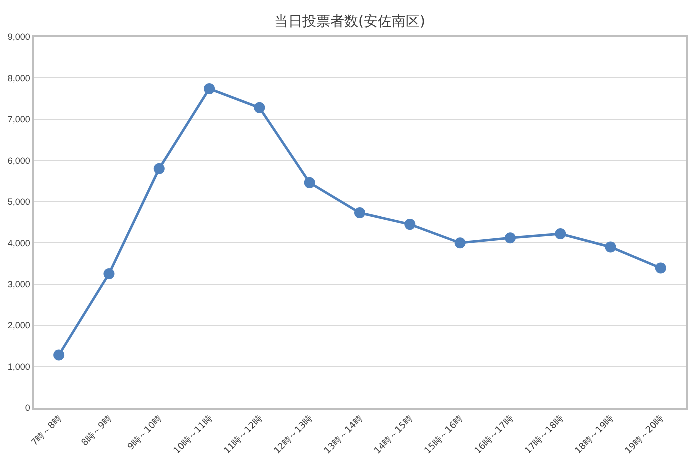 The image size is (700, 459). What do you see at coordinates (444, 435) in the screenshot?
I see `x-tick-label: 15時～16時` at bounding box center [444, 435].